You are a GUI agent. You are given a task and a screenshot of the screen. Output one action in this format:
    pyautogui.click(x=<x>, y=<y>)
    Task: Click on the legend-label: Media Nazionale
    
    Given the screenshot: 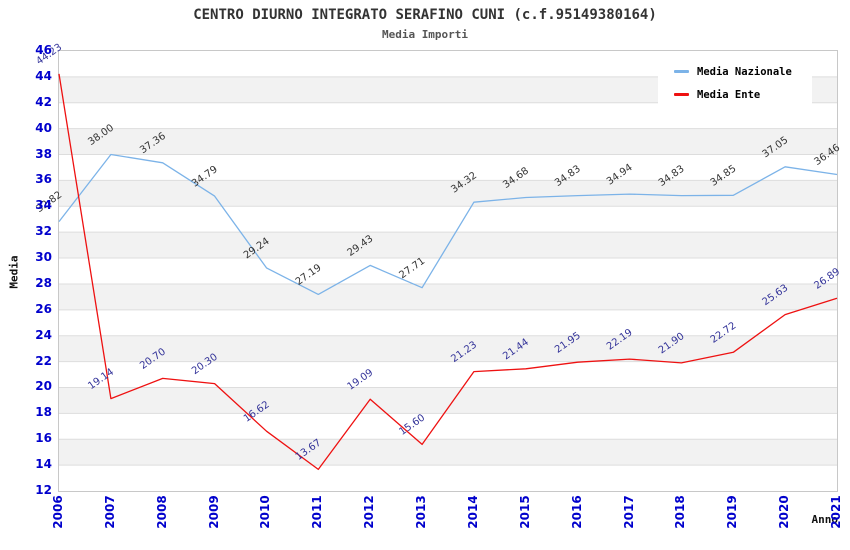 What is the action you would take?
    pyautogui.click(x=744, y=71)
    